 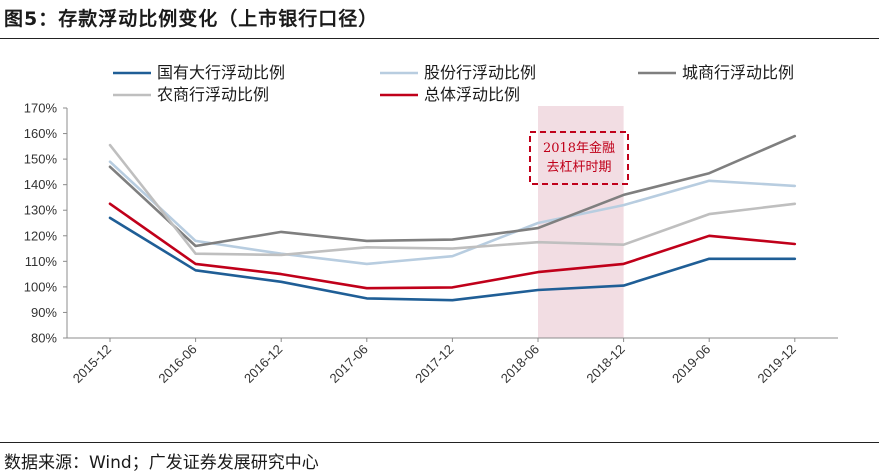 What do you see at coordinates (44, 338) in the screenshot?
I see `y-tick-label: 80%` at bounding box center [44, 338].